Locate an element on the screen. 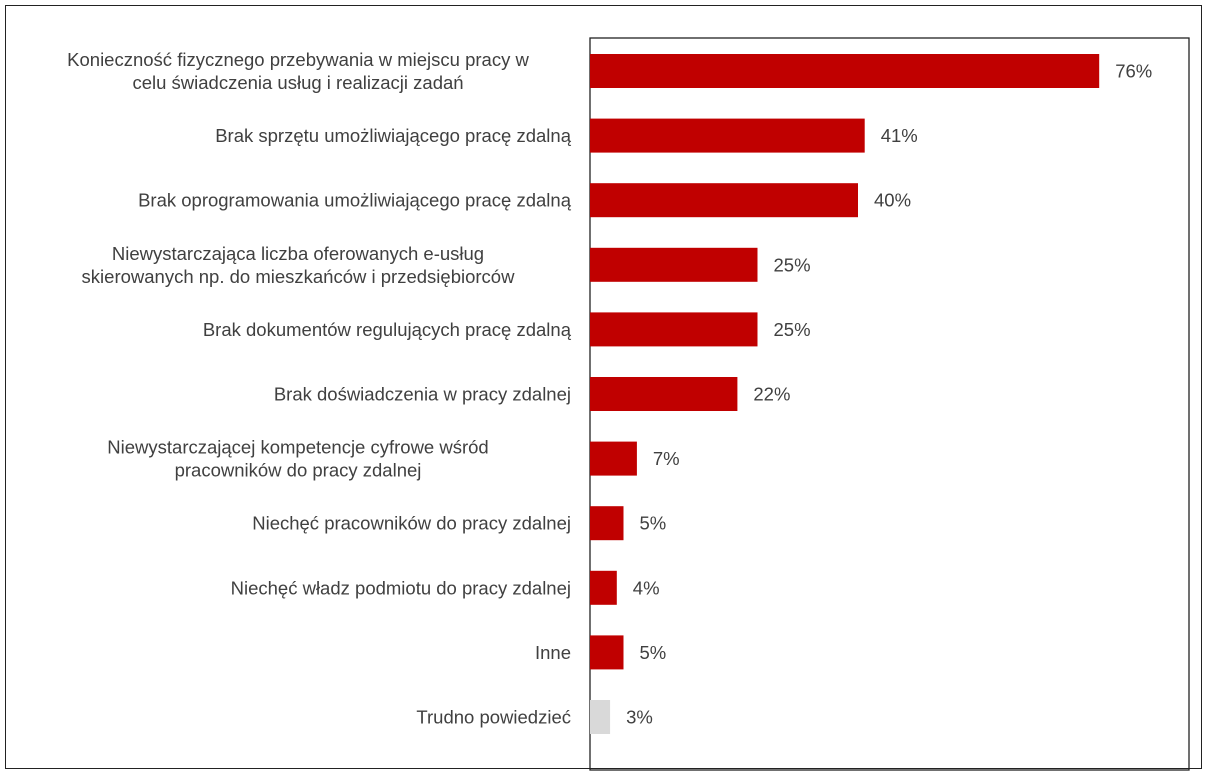 The height and width of the screenshot is (775, 1209). value-label-4: 25% is located at coordinates (792, 329).